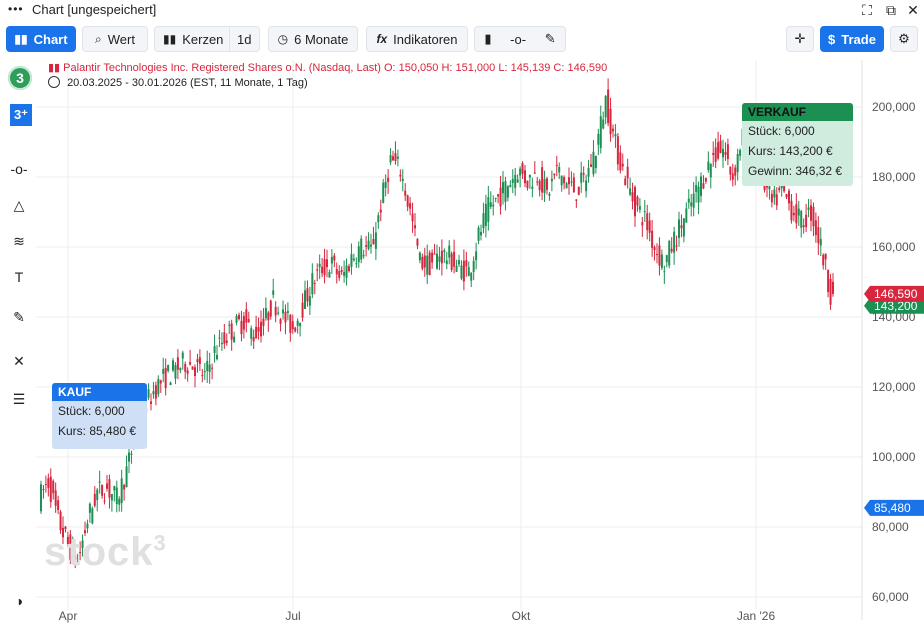  I want to click on draw-tool-icon: ✎, so click(550, 38).